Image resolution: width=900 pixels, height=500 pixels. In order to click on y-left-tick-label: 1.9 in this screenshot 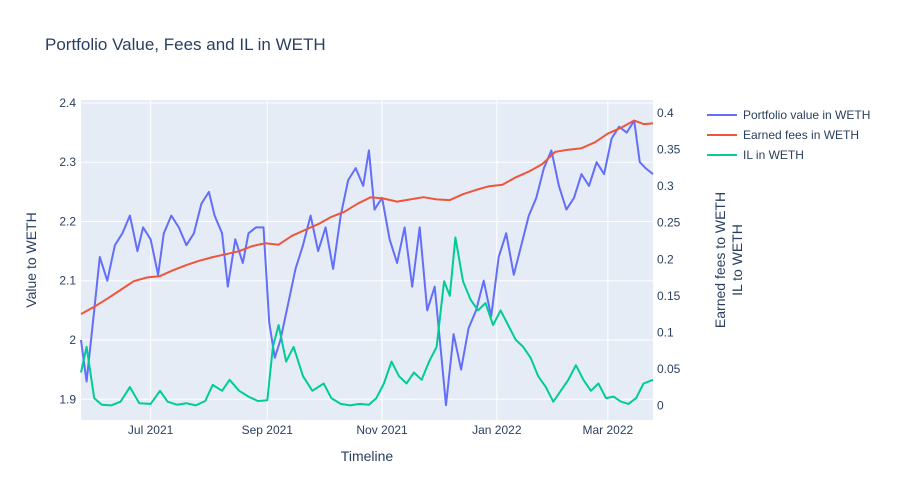, I will do `click(67, 399)`.